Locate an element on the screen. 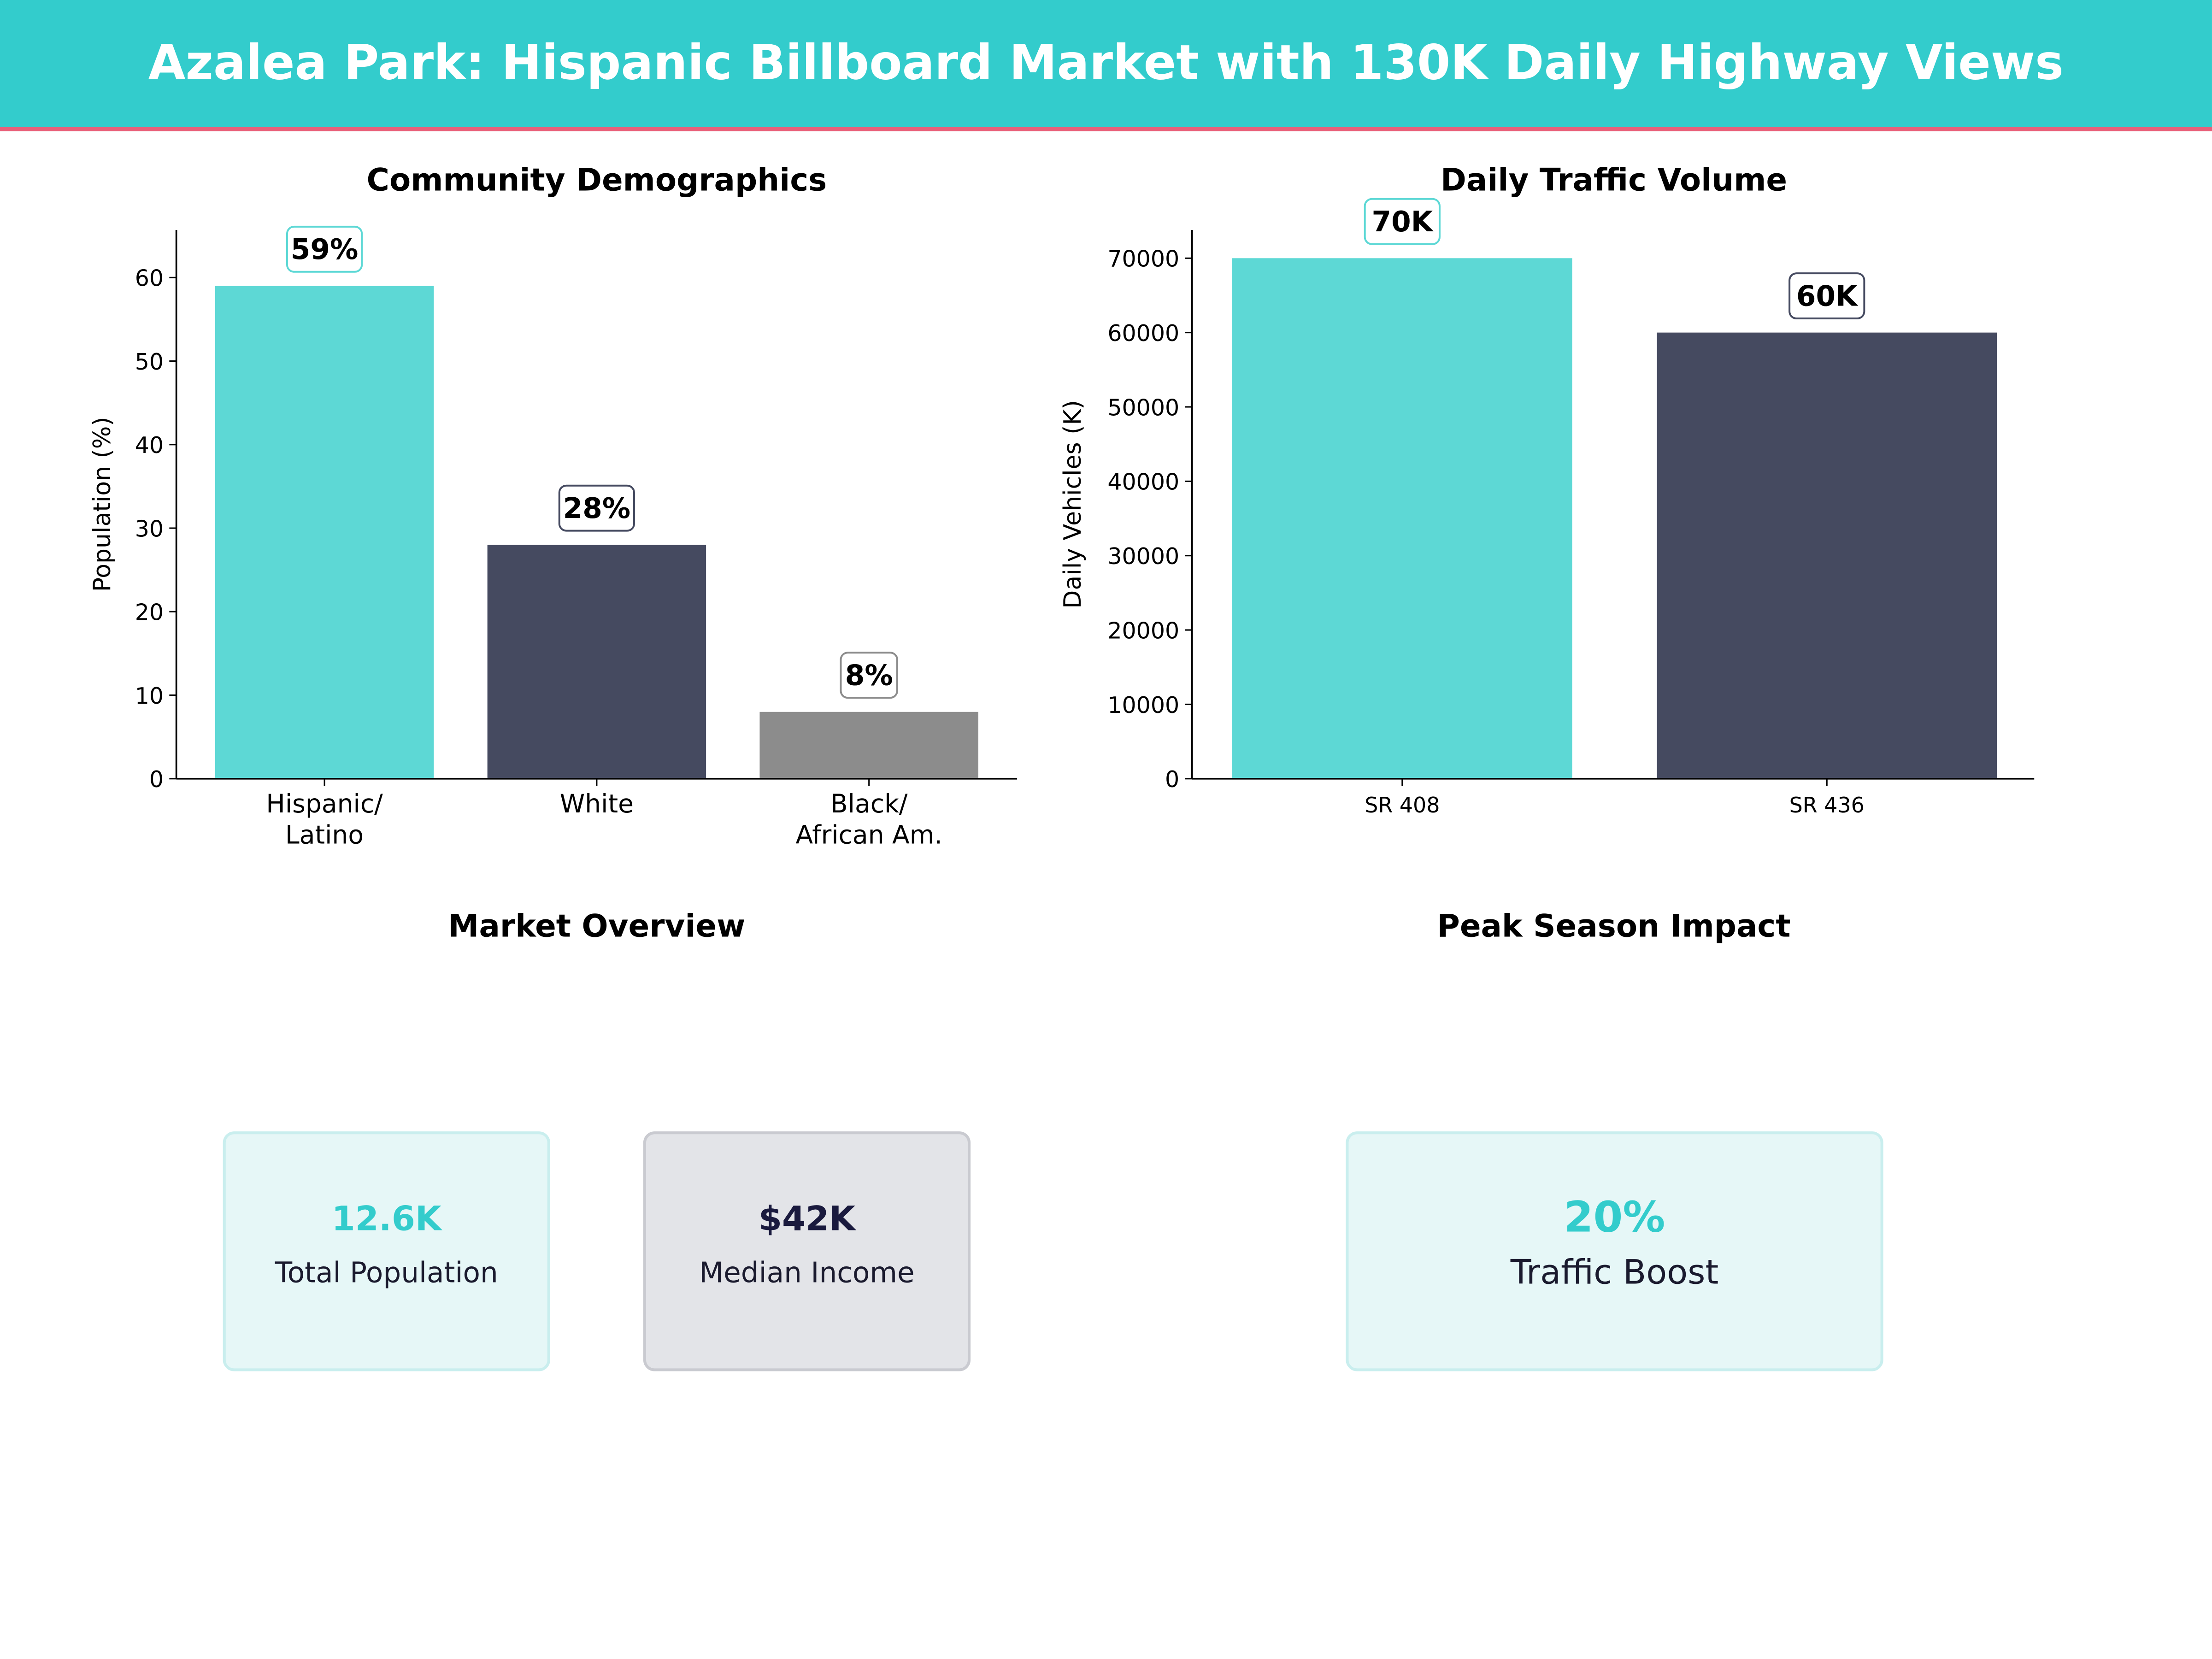  data-label: 28% is located at coordinates (597, 508).